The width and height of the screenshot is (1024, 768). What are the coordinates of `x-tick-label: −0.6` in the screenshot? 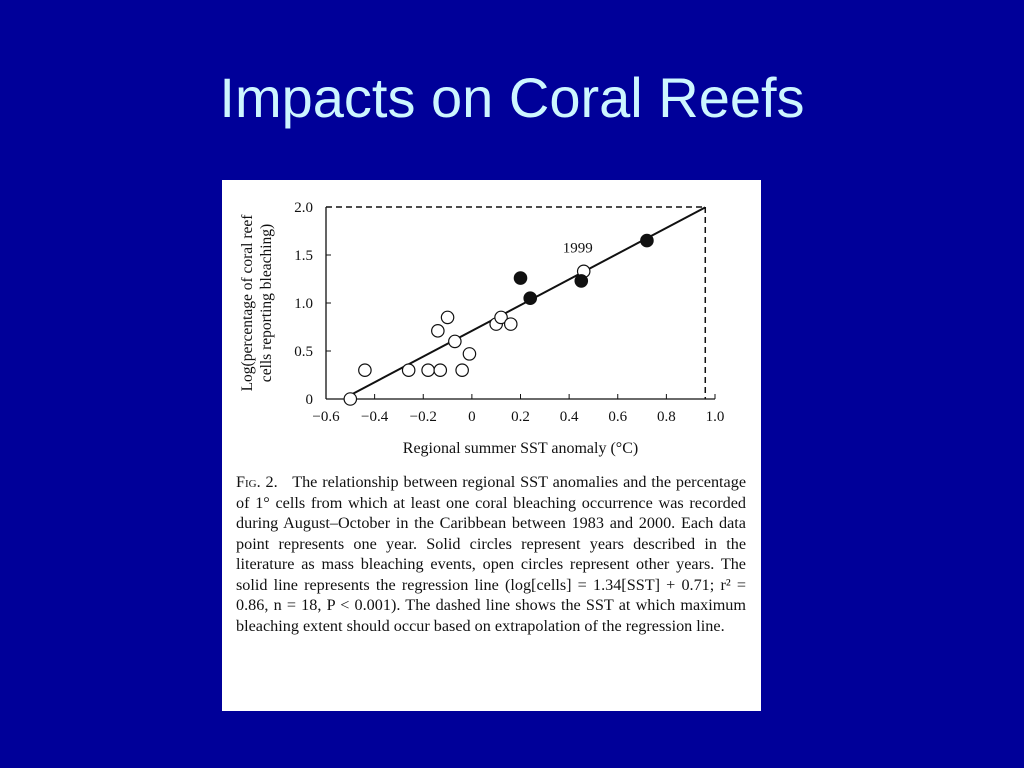 It's located at (326, 417).